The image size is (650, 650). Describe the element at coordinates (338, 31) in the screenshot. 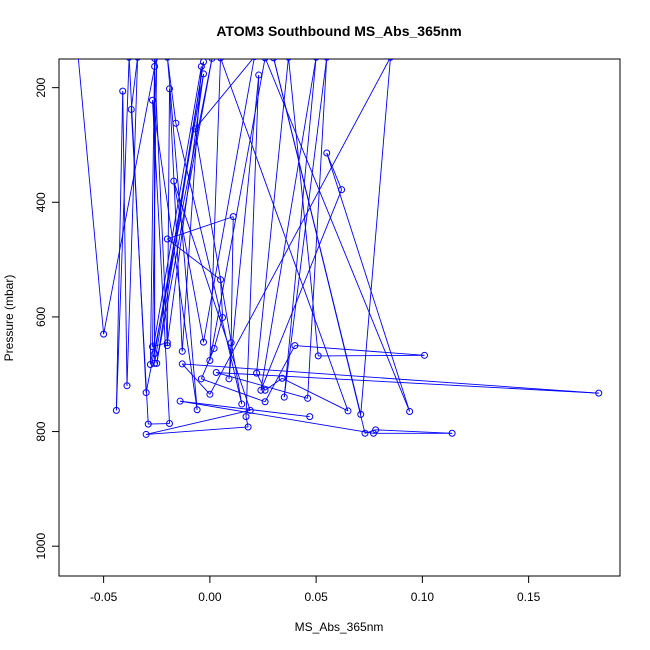

I see `chart-title: ATOM3 Southbound MS_Abs_365nm` at that location.